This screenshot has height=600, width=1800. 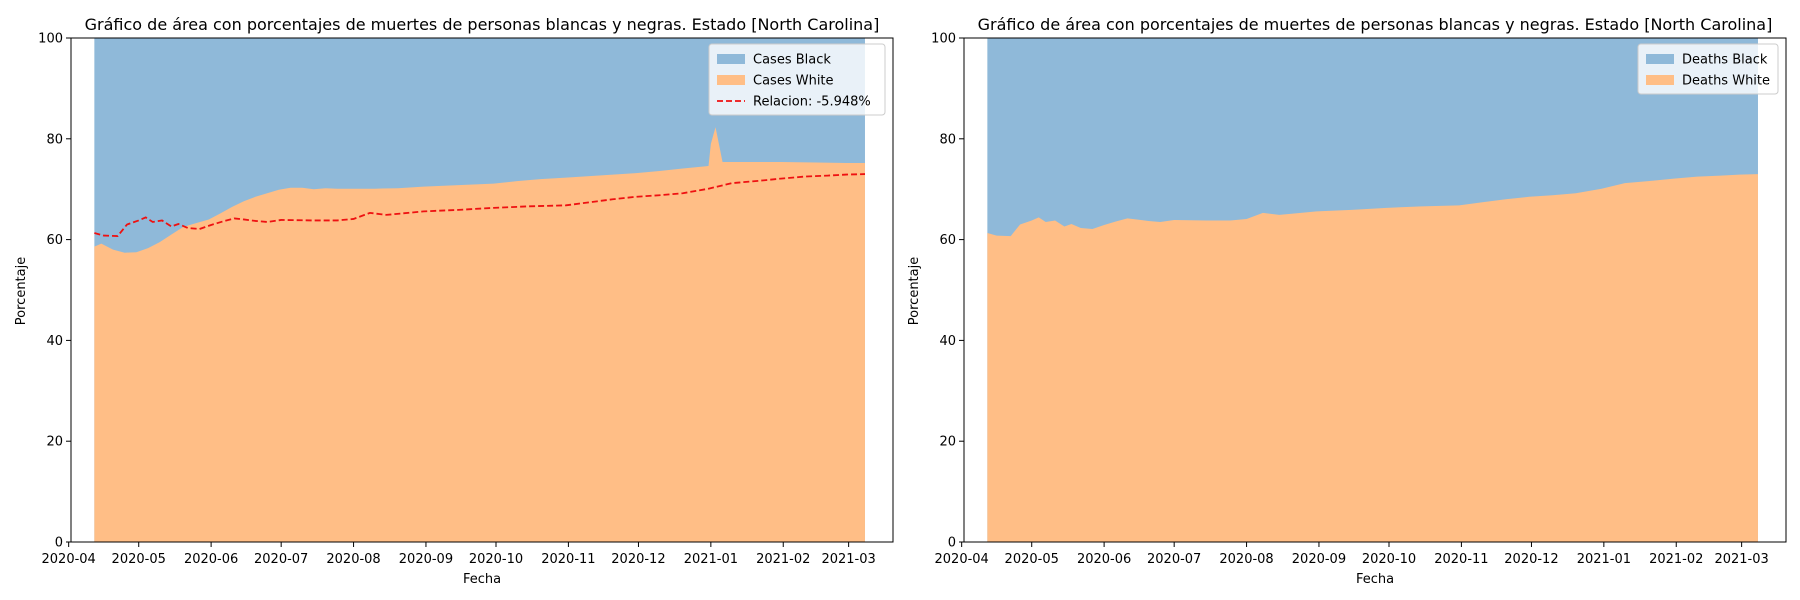 What do you see at coordinates (1708, 69) in the screenshot?
I see `legend: Deaths Black Deaths White` at bounding box center [1708, 69].